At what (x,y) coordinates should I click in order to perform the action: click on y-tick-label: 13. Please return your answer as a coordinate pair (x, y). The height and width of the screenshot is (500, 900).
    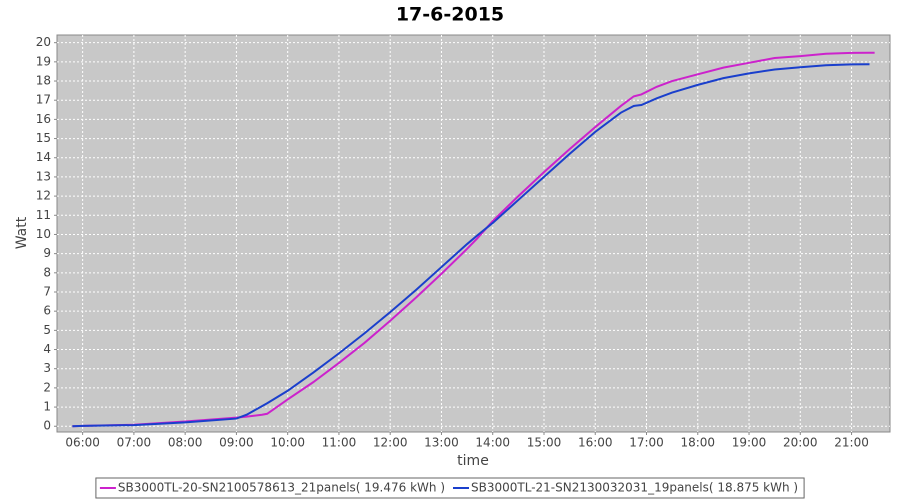
    Looking at the image, I should click on (43, 176).